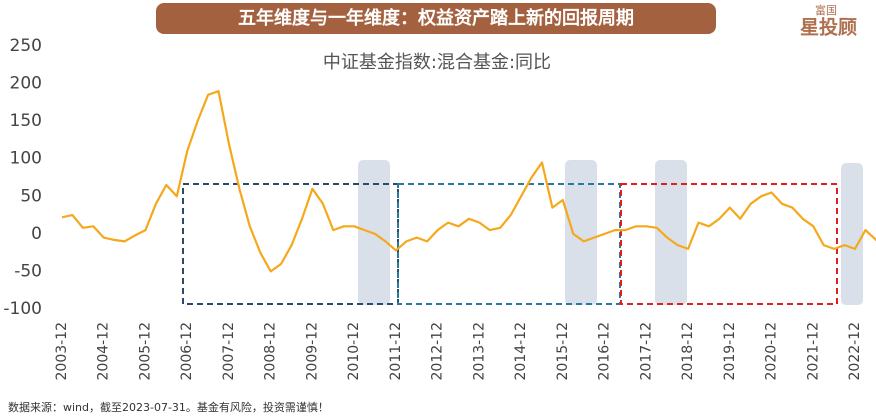 The height and width of the screenshot is (418, 876). What do you see at coordinates (438, 351) in the screenshot?
I see `x-tick-label: 2012-12` at bounding box center [438, 351].